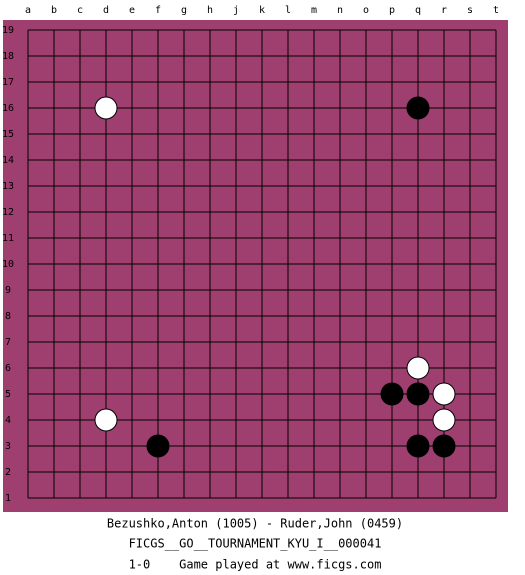 This screenshot has width=525, height=575. I want to click on row-label: 19, so click(8, 30).